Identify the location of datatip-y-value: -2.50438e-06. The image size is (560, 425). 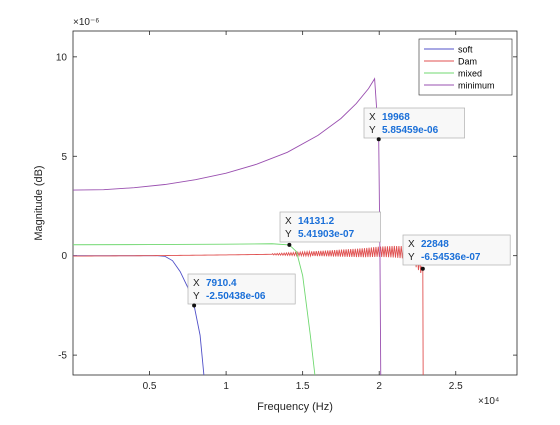
(236, 296).